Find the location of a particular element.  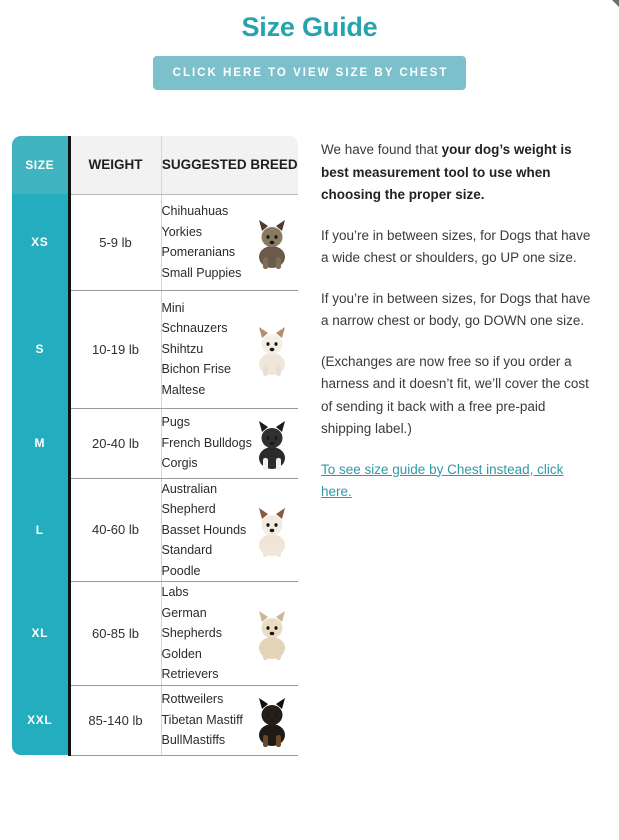

breed-line: Basset Hounds is located at coordinates (204, 529).